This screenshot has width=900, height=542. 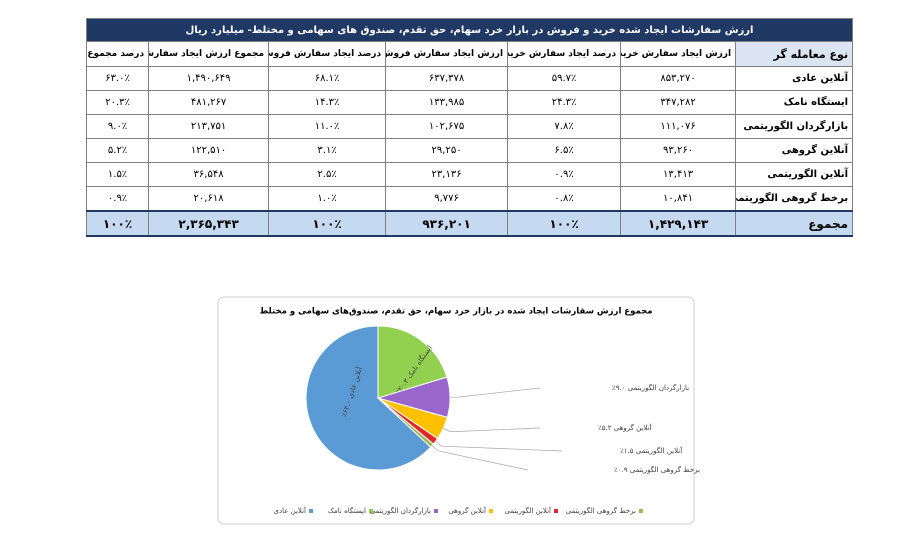 I want to click on cell: ۱۴.۳٪, so click(x=327, y=102).